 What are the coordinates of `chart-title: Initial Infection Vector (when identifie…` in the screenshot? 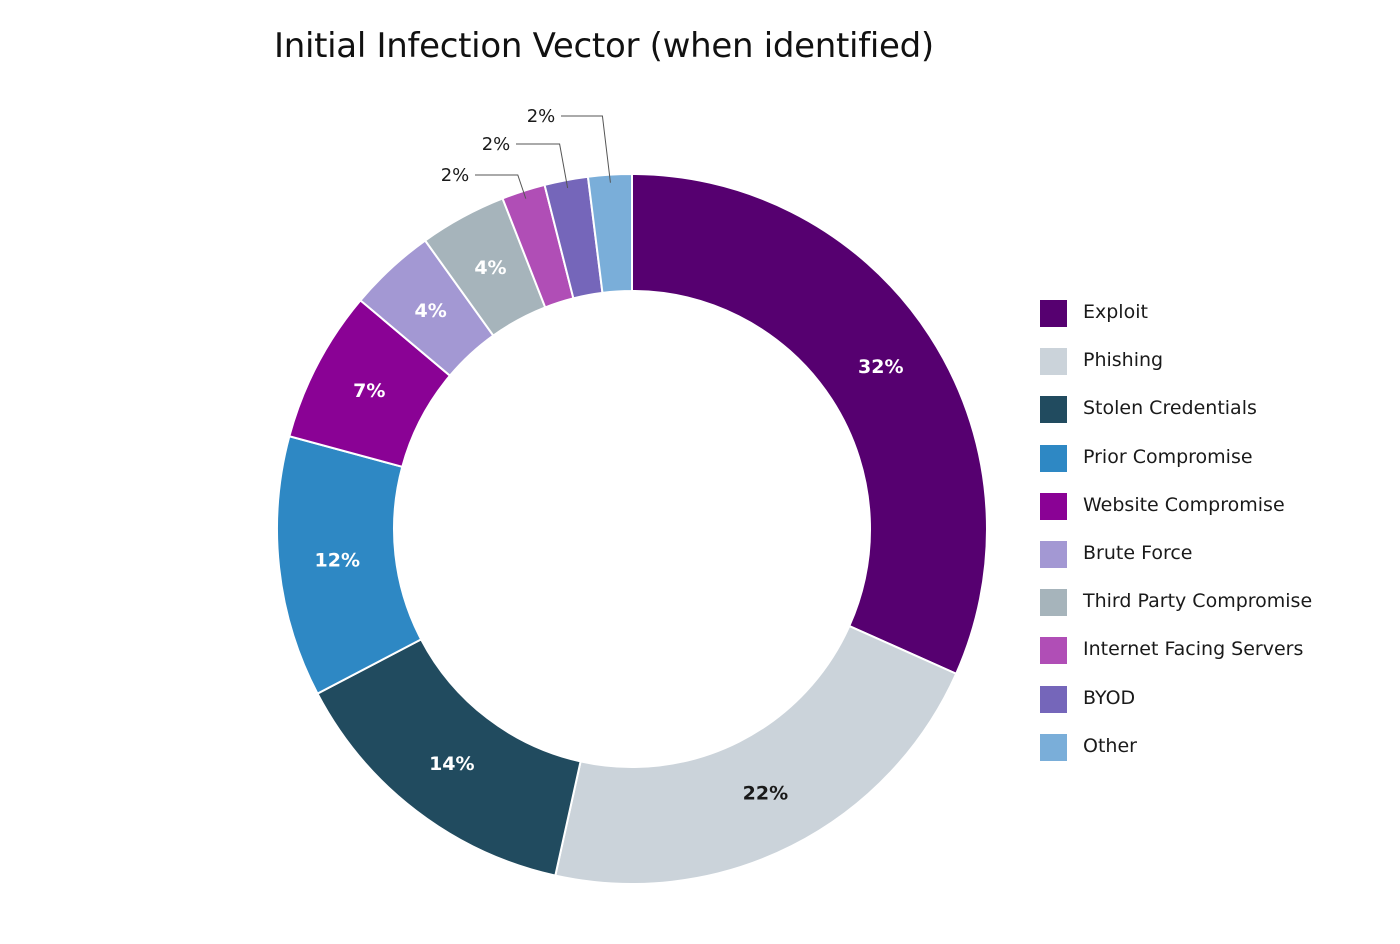 It's located at (604, 46).